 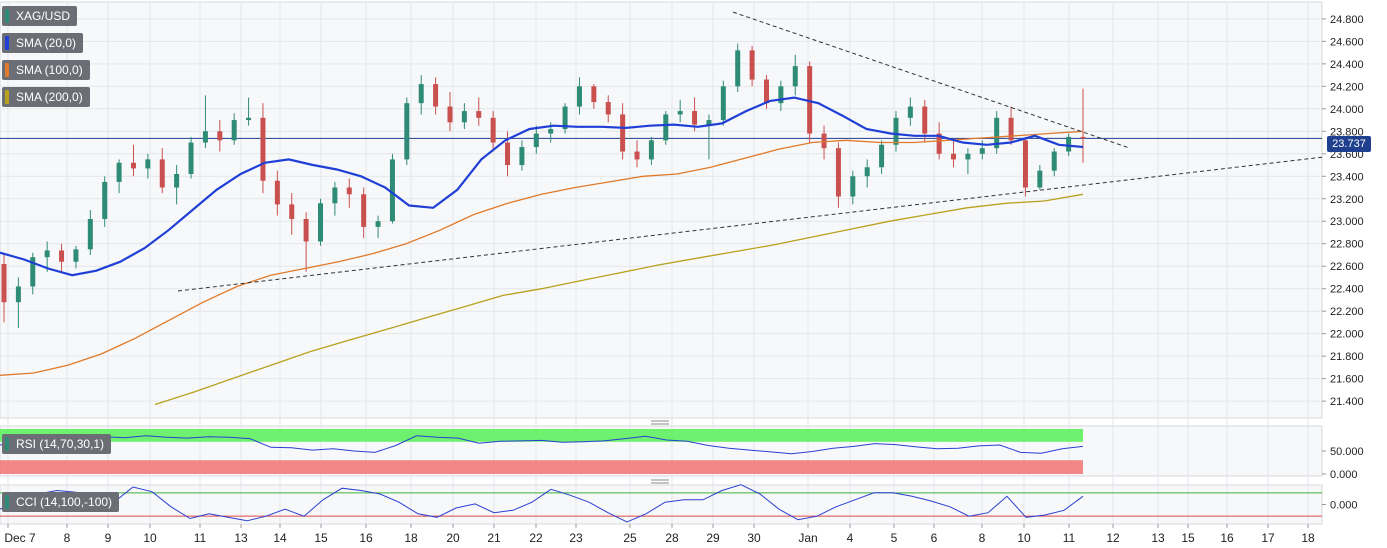 What do you see at coordinates (542, 445) in the screenshot?
I see `rsi-line` at bounding box center [542, 445].